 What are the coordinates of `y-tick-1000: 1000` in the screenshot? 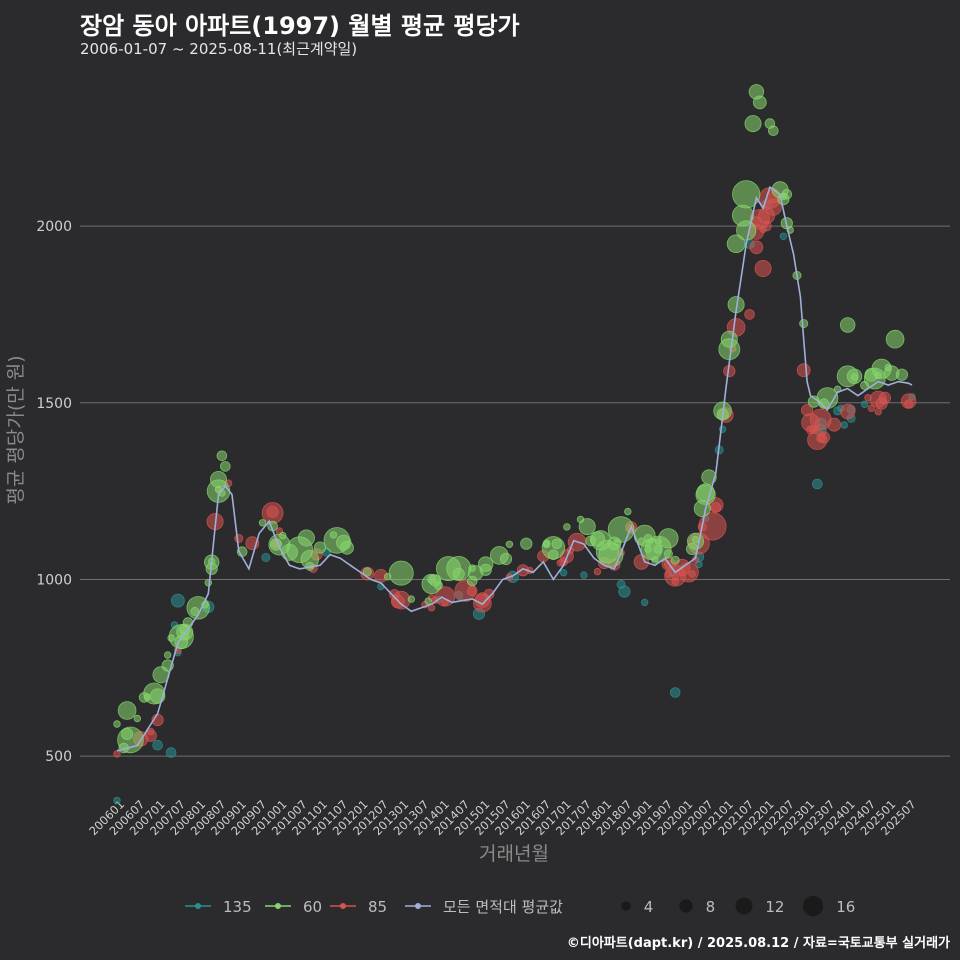 It's located at (54, 580).